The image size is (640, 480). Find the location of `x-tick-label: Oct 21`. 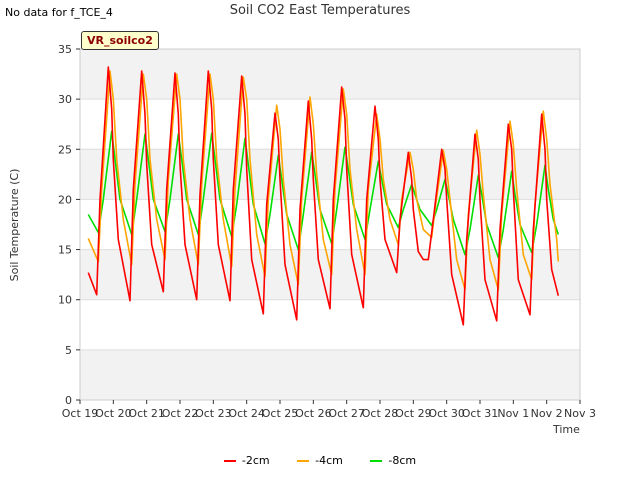

x-tick-label: Oct 21 is located at coordinates (146, 413).